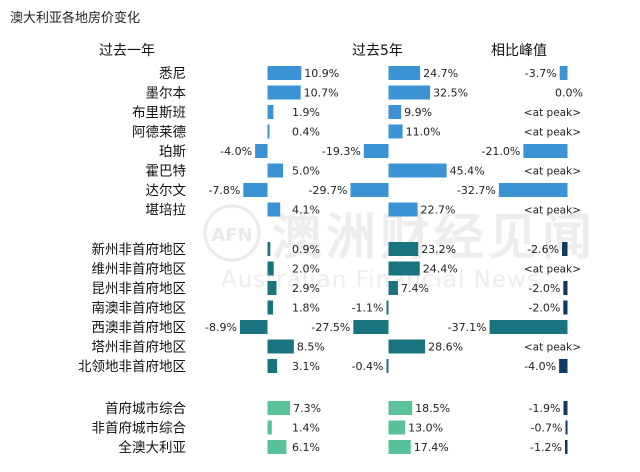  Describe the element at coordinates (418, 112) in the screenshot. I see `value-label-y5: 9.9%` at that location.